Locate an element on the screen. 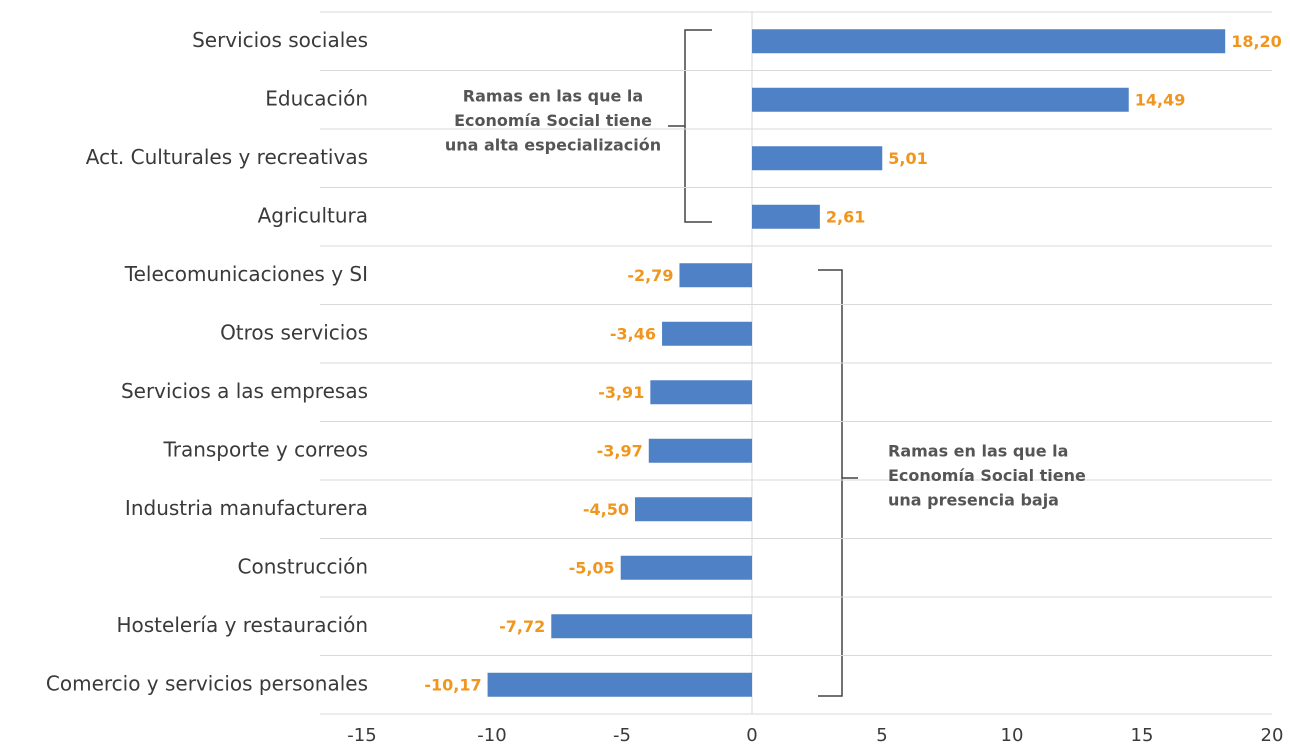 The height and width of the screenshot is (746, 1290). y-tick-label: Telecomunicaciones y SI is located at coordinates (246, 274).